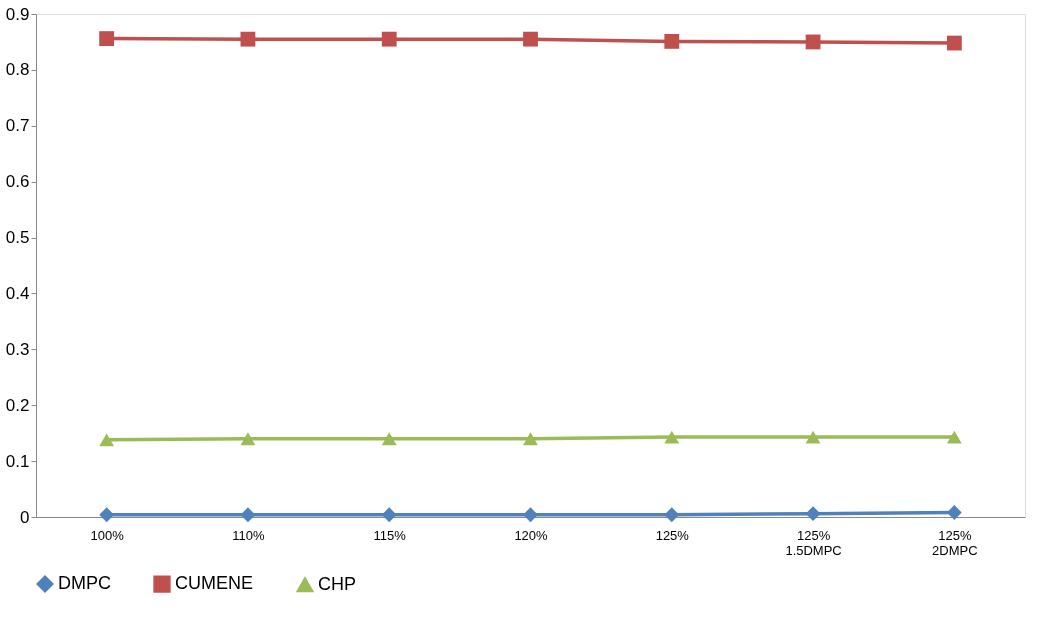 The width and height of the screenshot is (1051, 626). What do you see at coordinates (84, 583) in the screenshot?
I see `legend-label: DMPC` at bounding box center [84, 583].